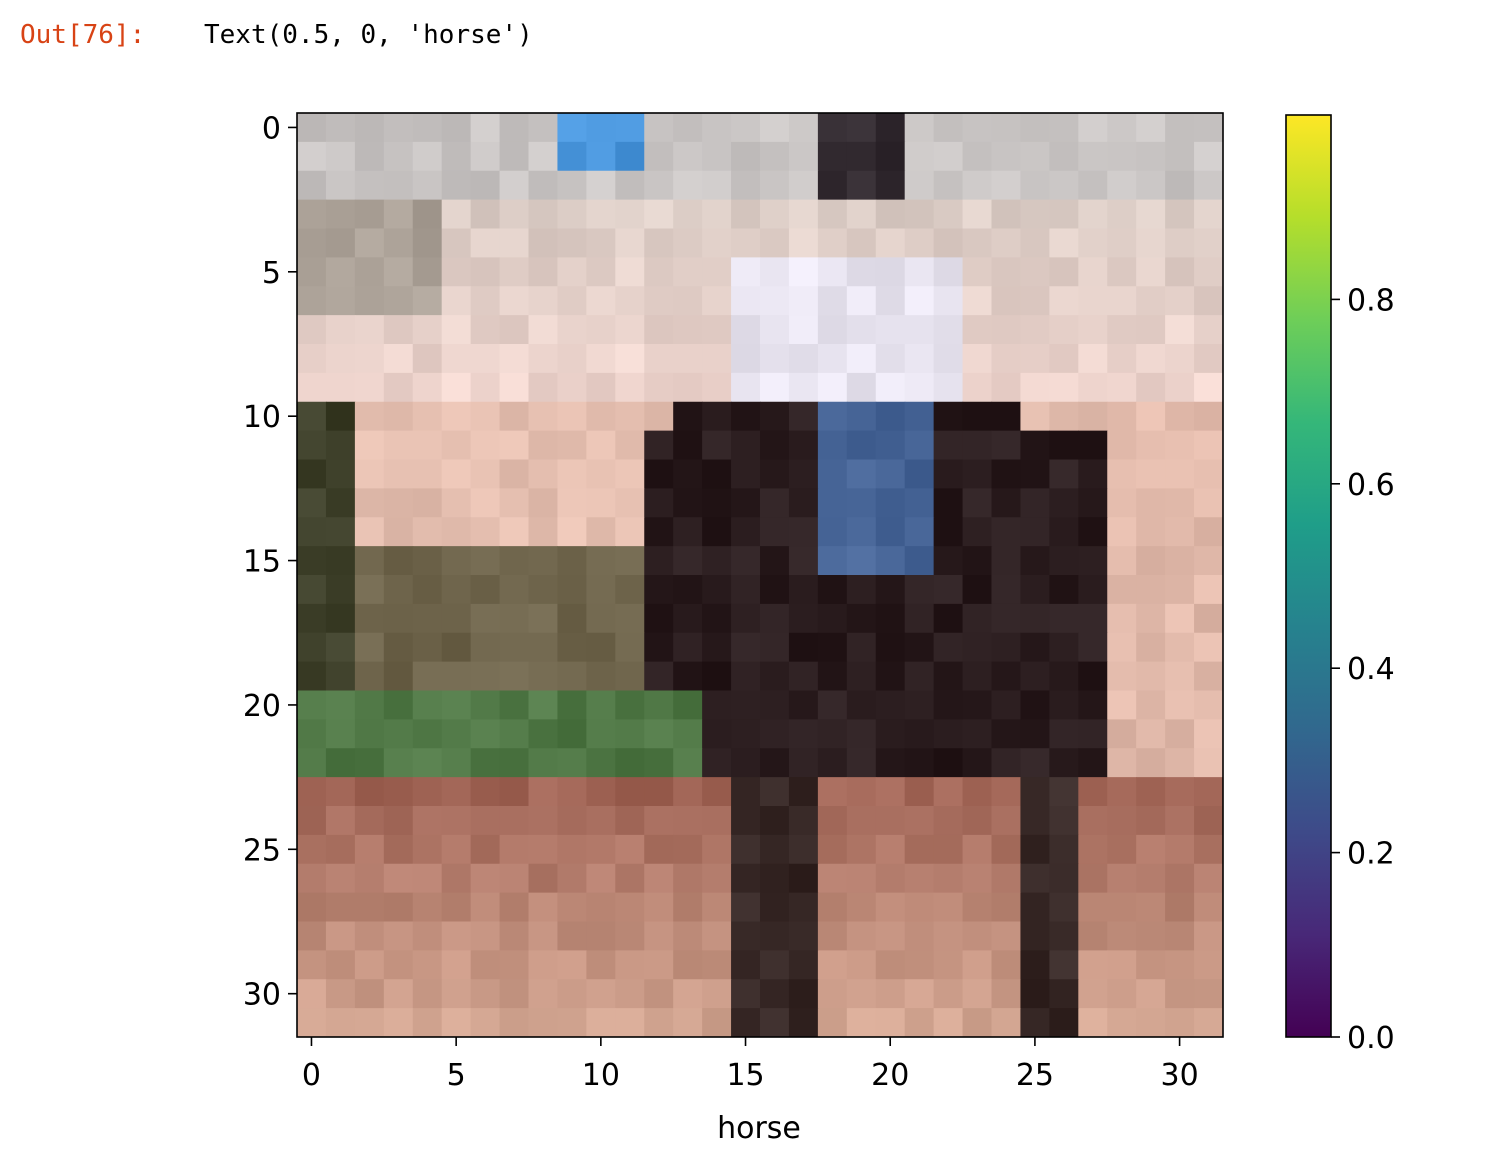  I want to click on pixel-r26-c19, so click(861, 878).